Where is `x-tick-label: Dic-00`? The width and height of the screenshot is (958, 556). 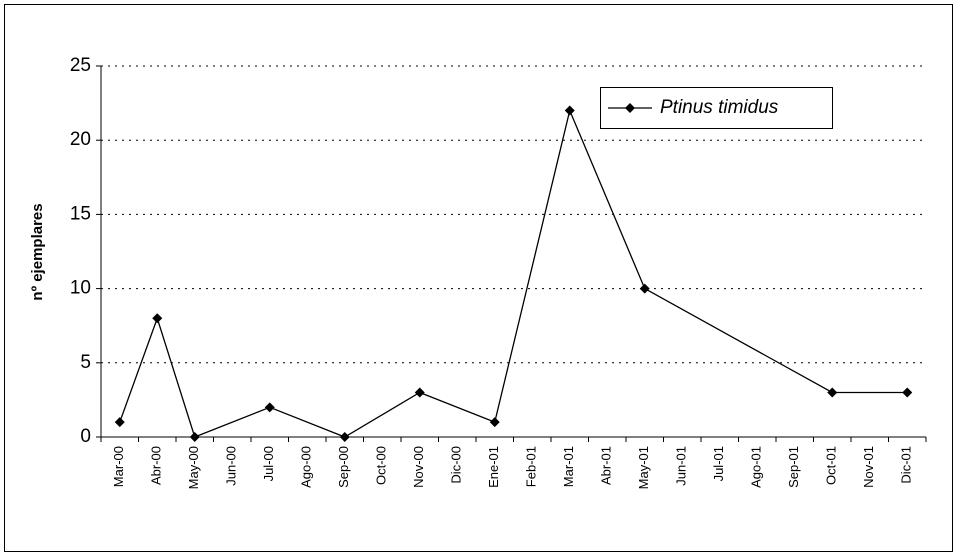
x-tick-label: Dic-00 is located at coordinates (456, 465).